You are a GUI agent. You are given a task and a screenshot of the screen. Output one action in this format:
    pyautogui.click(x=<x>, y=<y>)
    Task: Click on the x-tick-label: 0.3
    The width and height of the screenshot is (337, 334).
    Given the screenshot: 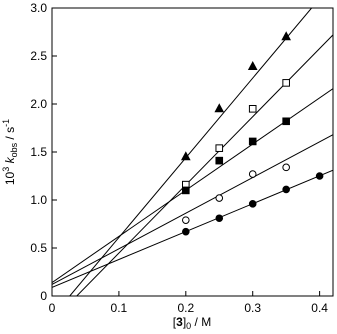 What is the action you would take?
    pyautogui.click(x=252, y=308)
    